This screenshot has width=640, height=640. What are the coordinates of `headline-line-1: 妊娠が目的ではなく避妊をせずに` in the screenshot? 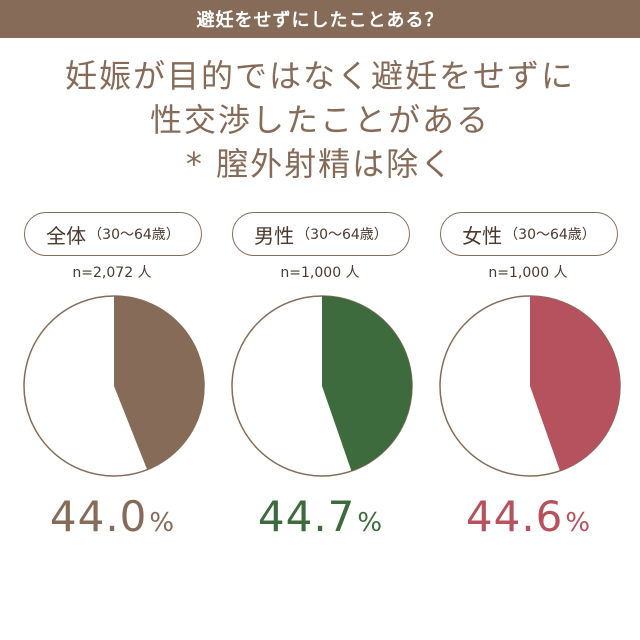 It's located at (319, 76).